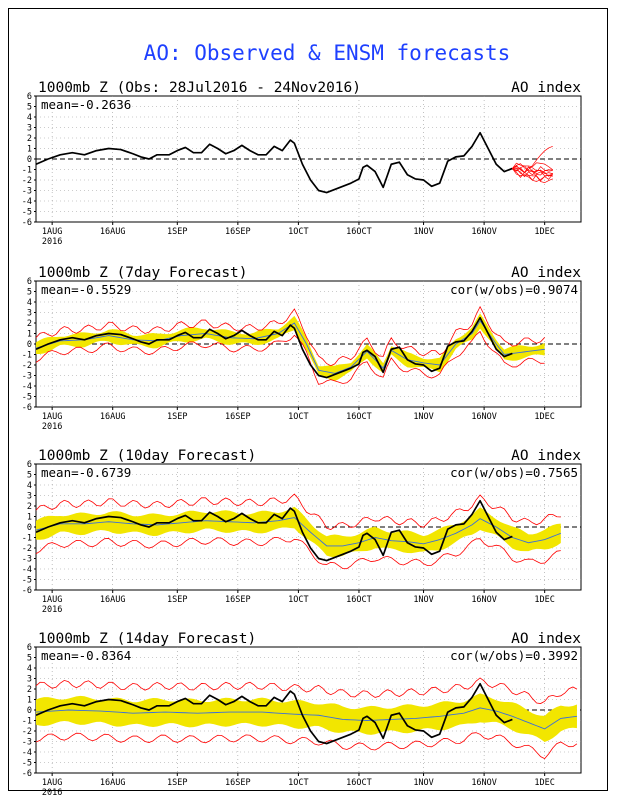  What do you see at coordinates (147, 639) in the screenshot?
I see `panel-title: 1000mb Z (14day Forecast)` at bounding box center [147, 639].